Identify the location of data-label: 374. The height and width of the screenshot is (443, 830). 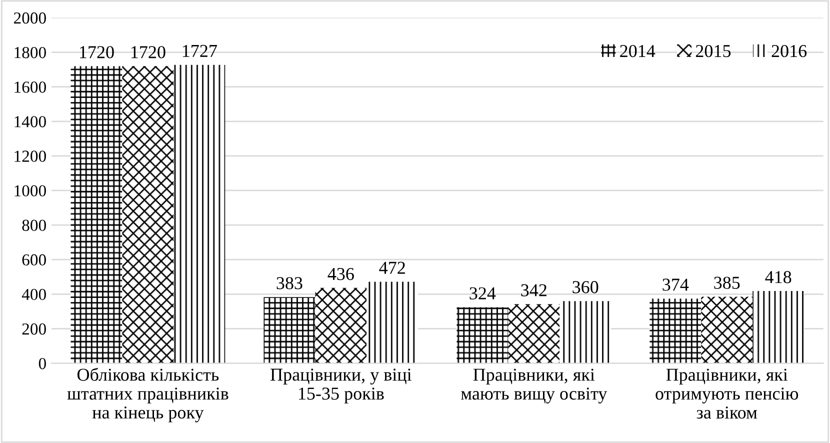
(675, 284).